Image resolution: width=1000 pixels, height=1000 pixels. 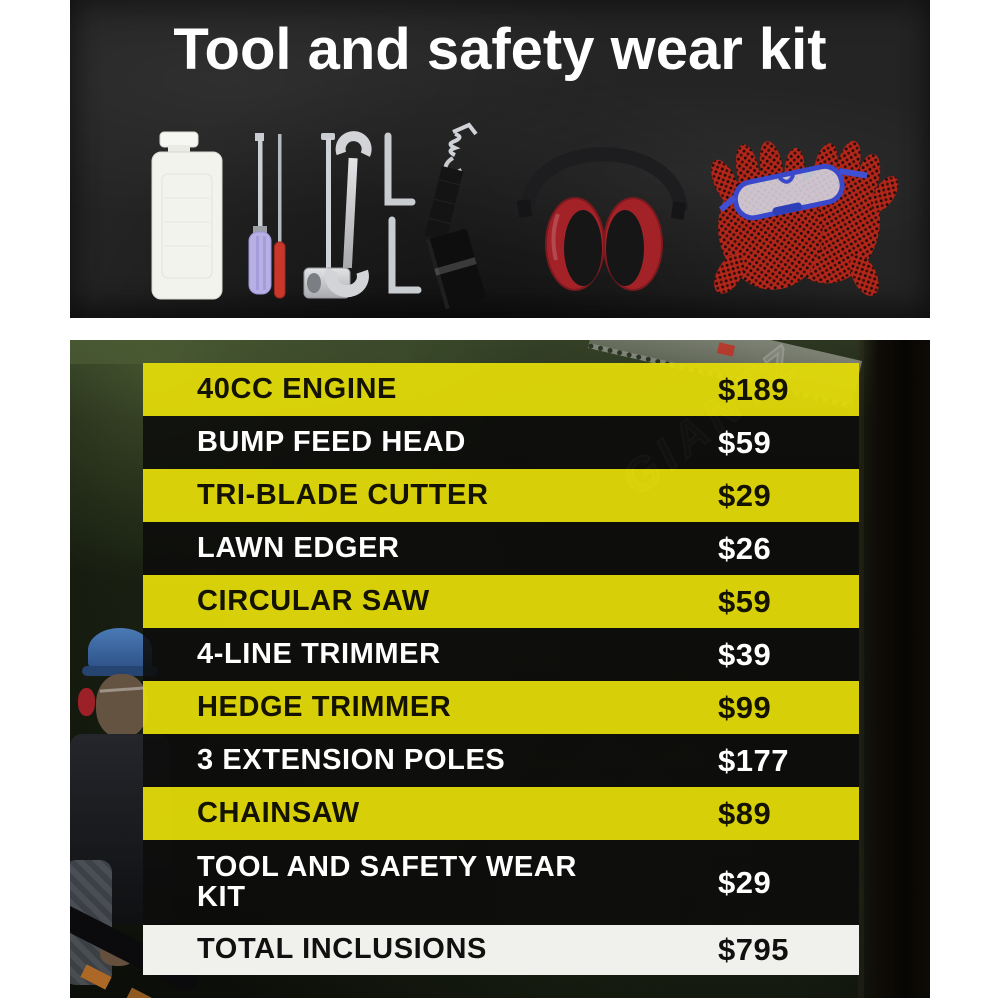 I want to click on table-row: TOOL AND SAFETY WEAR KIT $29, so click(x=501, y=882).